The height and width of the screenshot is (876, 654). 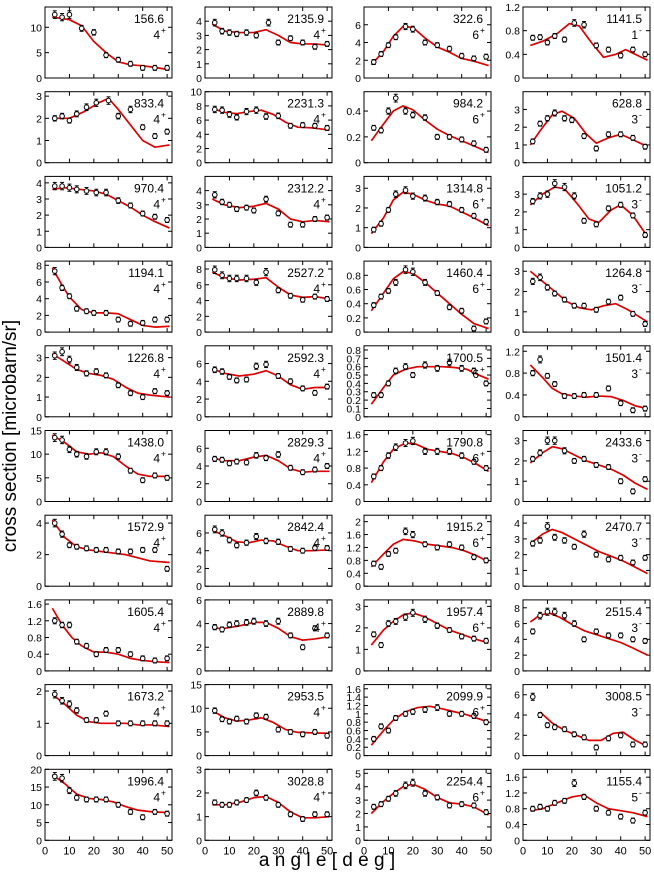 What do you see at coordinates (149, 188) in the screenshot?
I see `energy-label: 970.4` at bounding box center [149, 188].